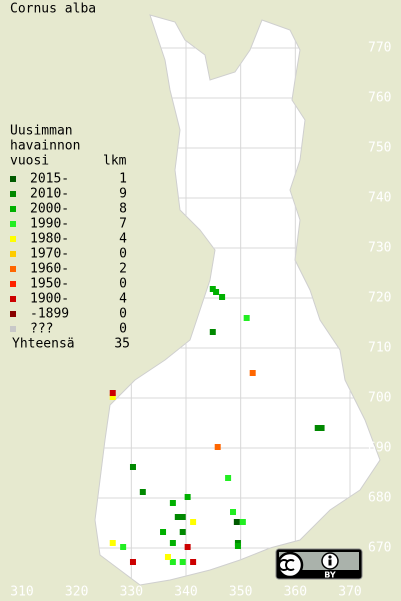 The height and width of the screenshot is (601, 401). Describe the element at coordinates (295, 592) in the screenshot. I see `x-tick-label: 360` at that location.